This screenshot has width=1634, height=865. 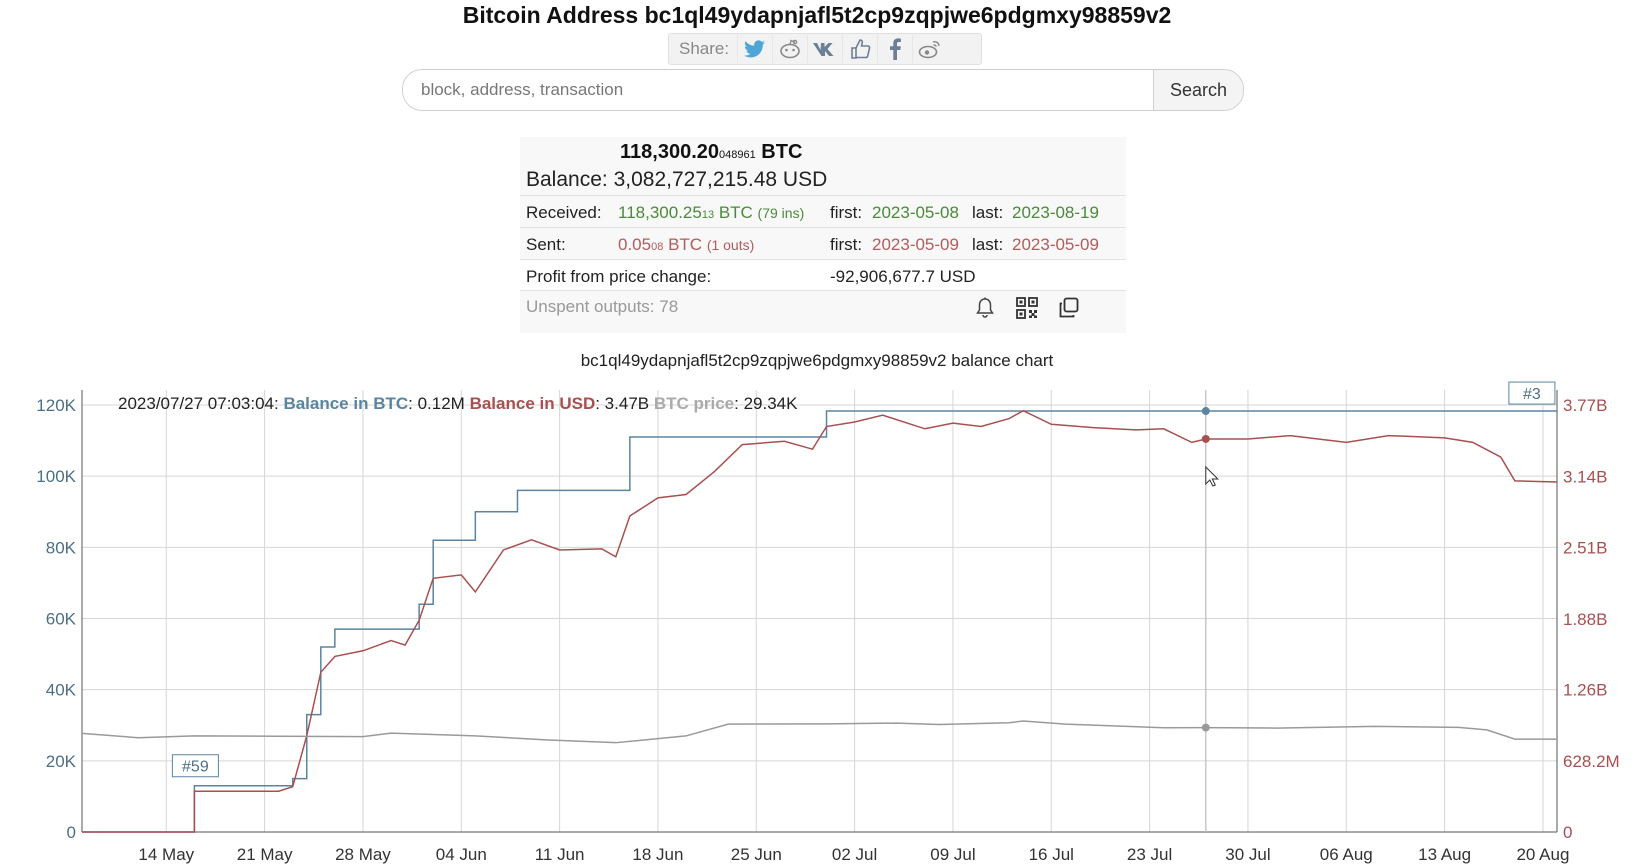 What do you see at coordinates (1205, 727) in the screenshot?
I see `cursor-point-price` at bounding box center [1205, 727].